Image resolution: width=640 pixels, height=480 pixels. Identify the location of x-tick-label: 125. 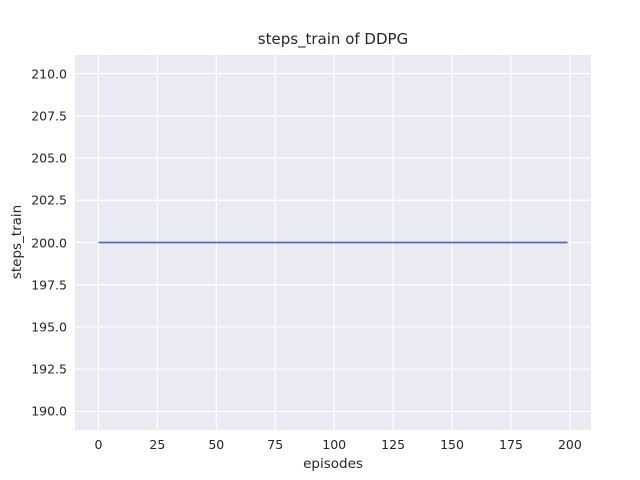
(393, 444).